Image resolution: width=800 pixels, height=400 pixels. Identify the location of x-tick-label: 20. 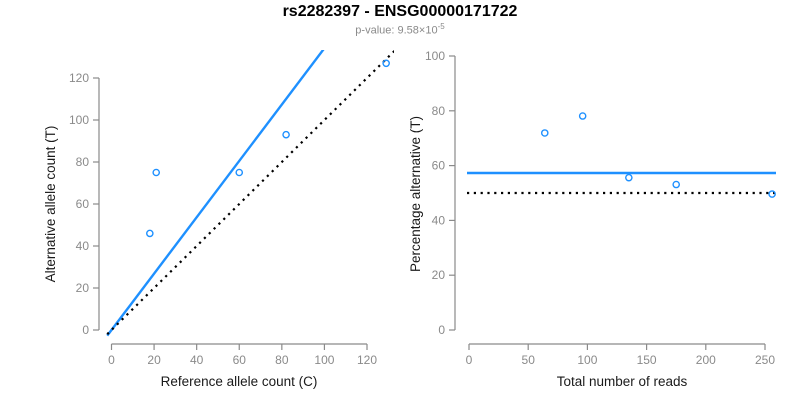
(154, 360).